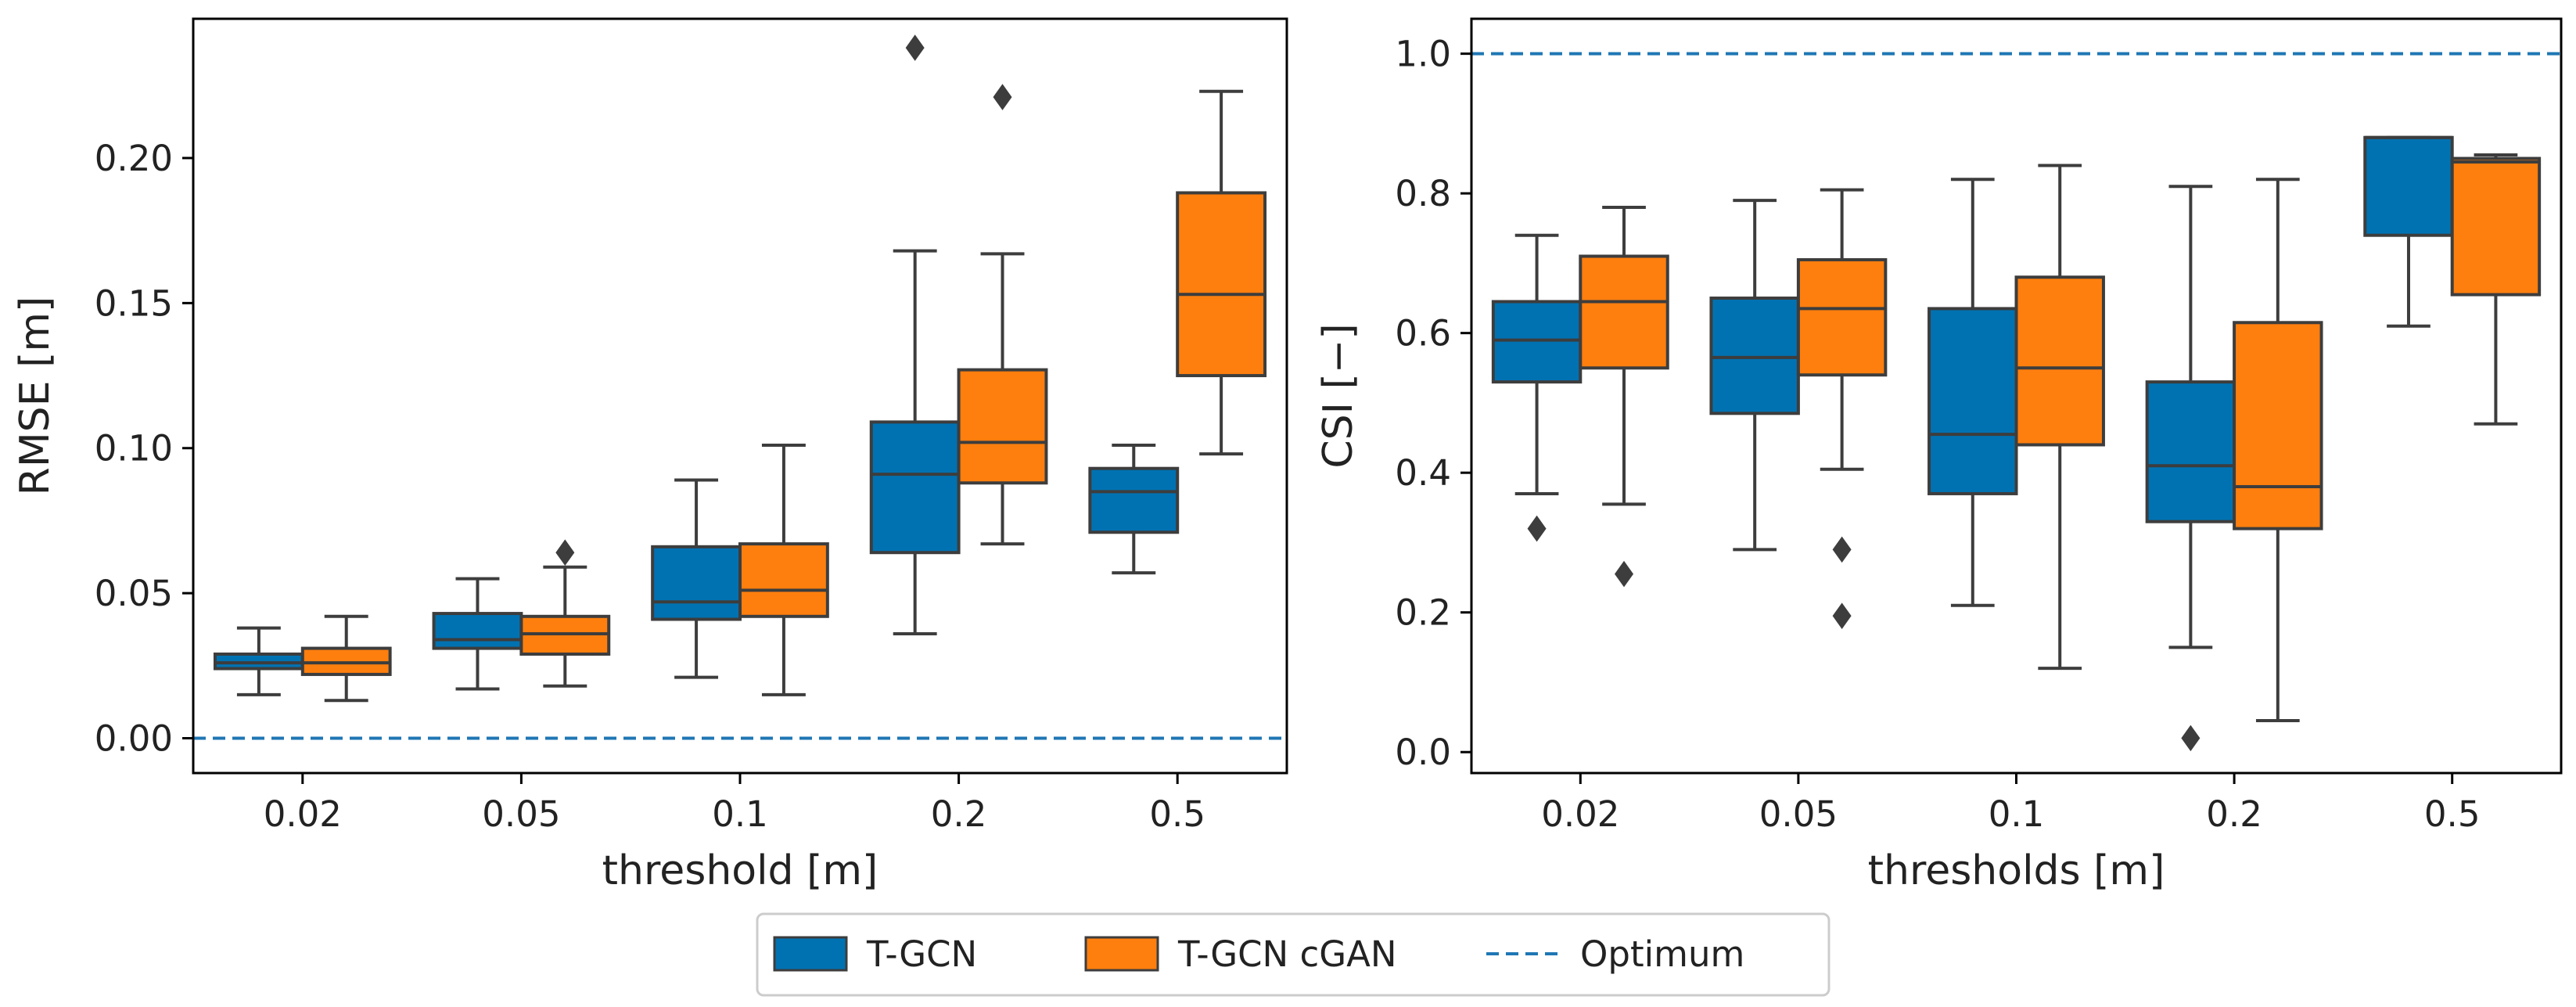  What do you see at coordinates (134, 739) in the screenshot?
I see `rmse-ytick-label-0: 0.00` at bounding box center [134, 739].